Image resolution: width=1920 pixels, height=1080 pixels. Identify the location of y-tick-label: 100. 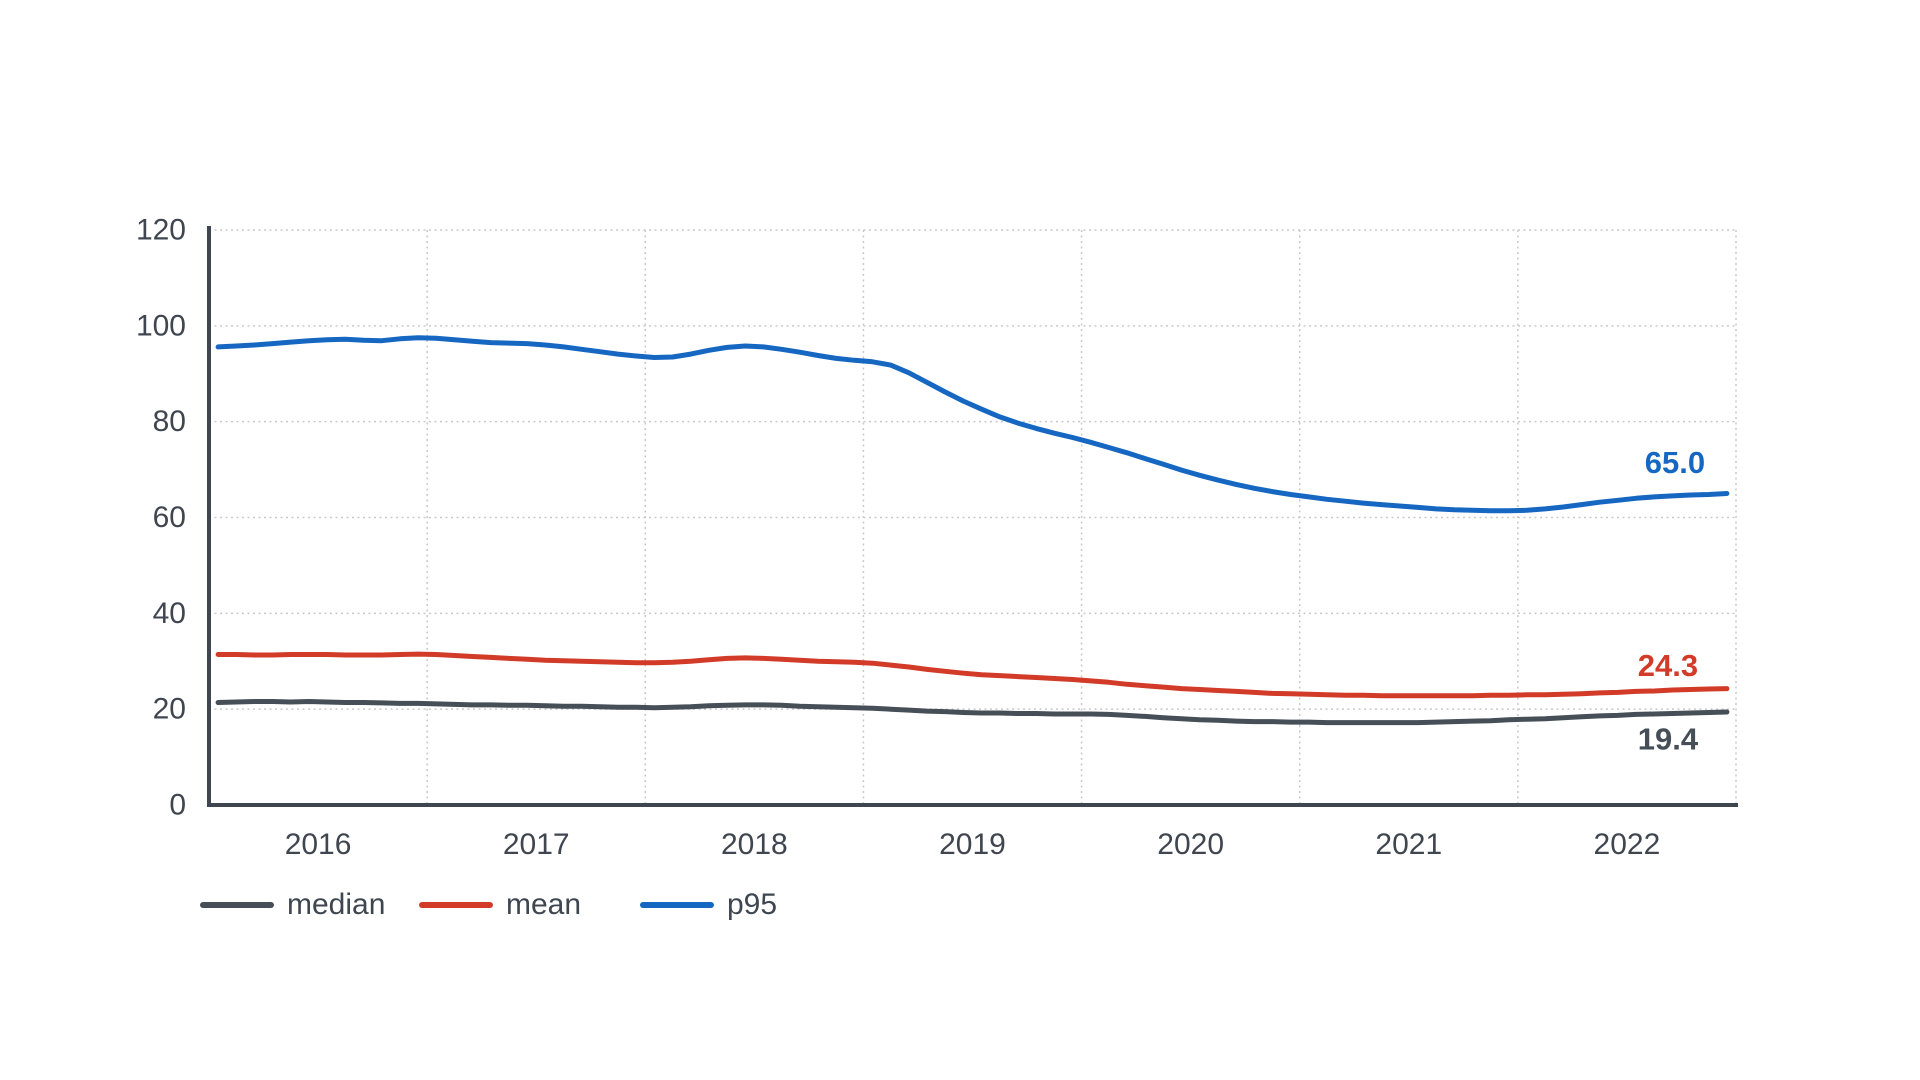
(161, 325).